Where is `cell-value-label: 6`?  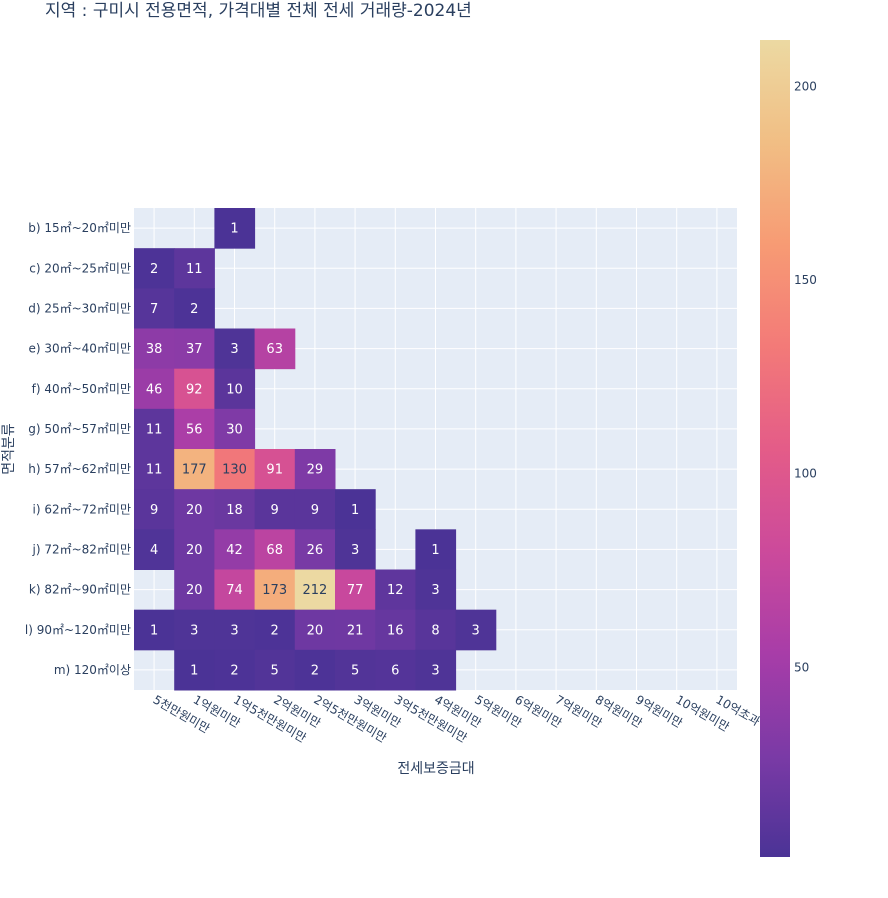
cell-value-label: 6 is located at coordinates (395, 670).